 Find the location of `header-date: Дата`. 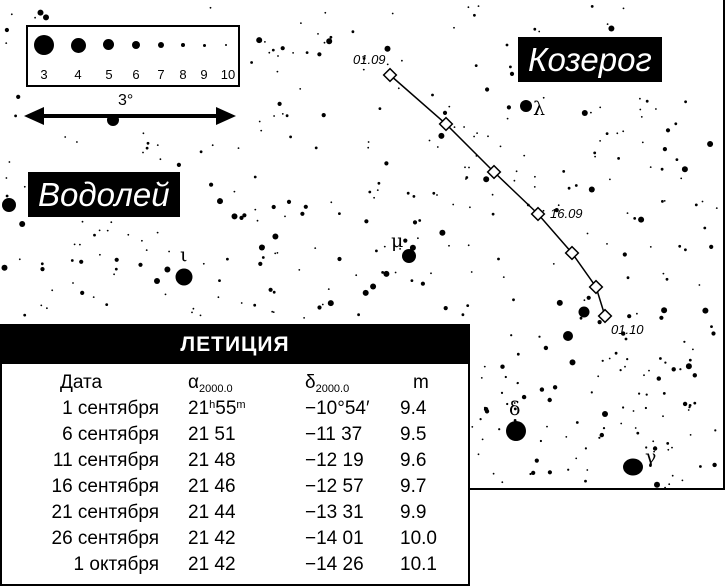

header-date: Дата is located at coordinates (81, 382).